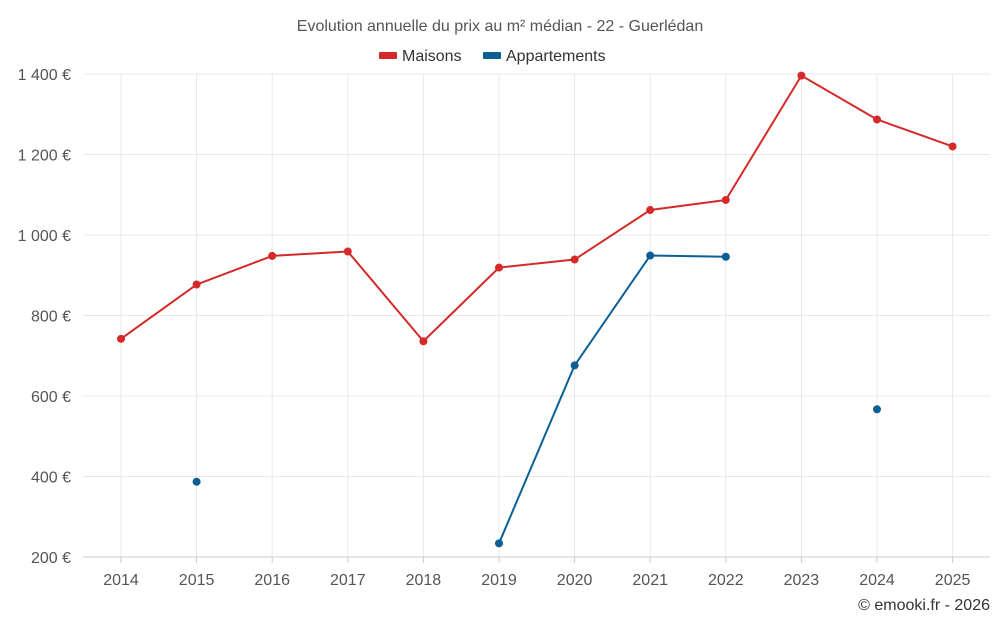 The height and width of the screenshot is (625, 1000). I want to click on x-tick-label: 2023, so click(802, 580).